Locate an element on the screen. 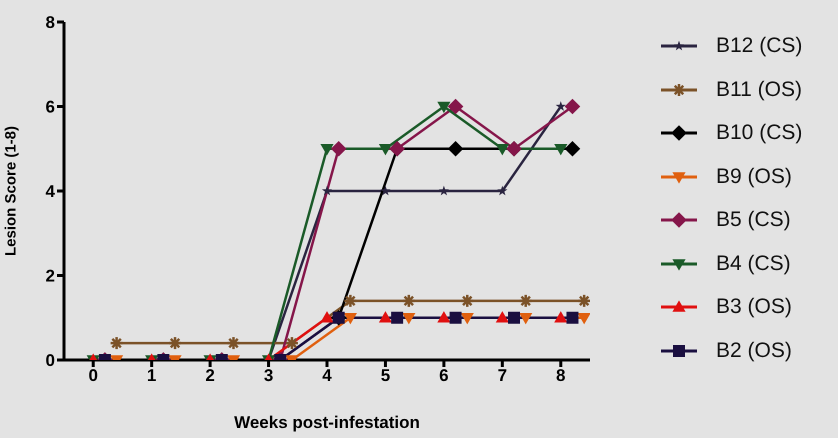 This screenshot has height=438, width=838. legend-label: B3 (OS) is located at coordinates (754, 307).